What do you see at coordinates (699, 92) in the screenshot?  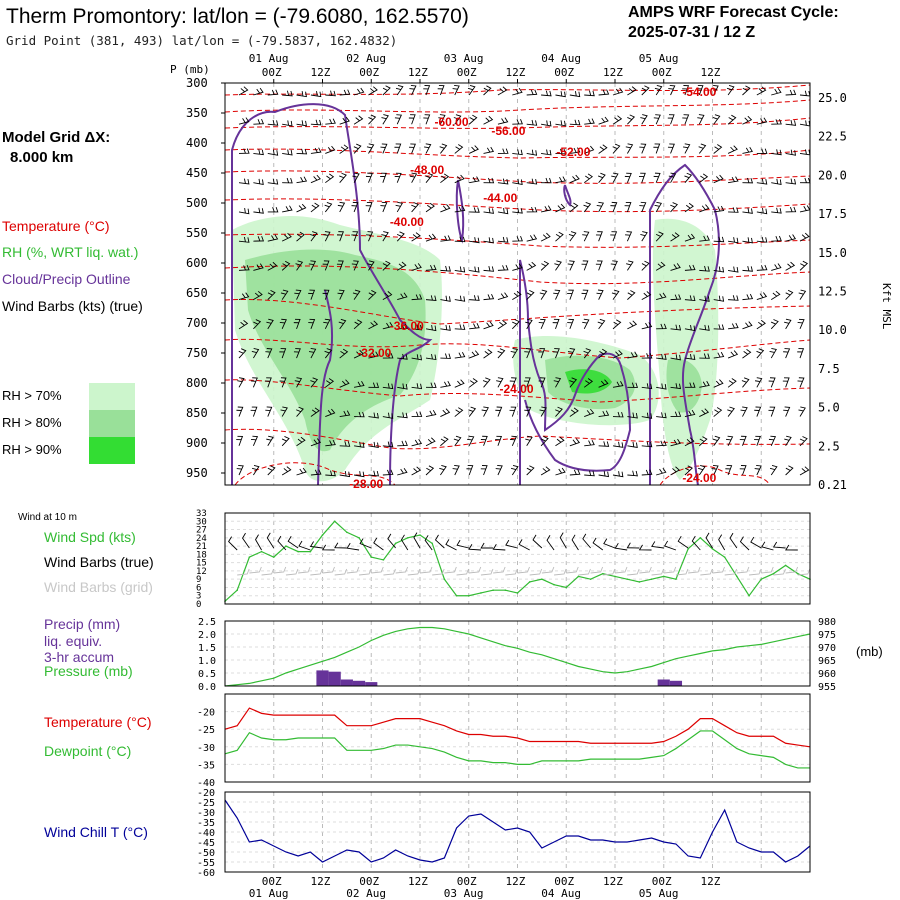 I see `temperature-label: -54.00` at bounding box center [699, 92].